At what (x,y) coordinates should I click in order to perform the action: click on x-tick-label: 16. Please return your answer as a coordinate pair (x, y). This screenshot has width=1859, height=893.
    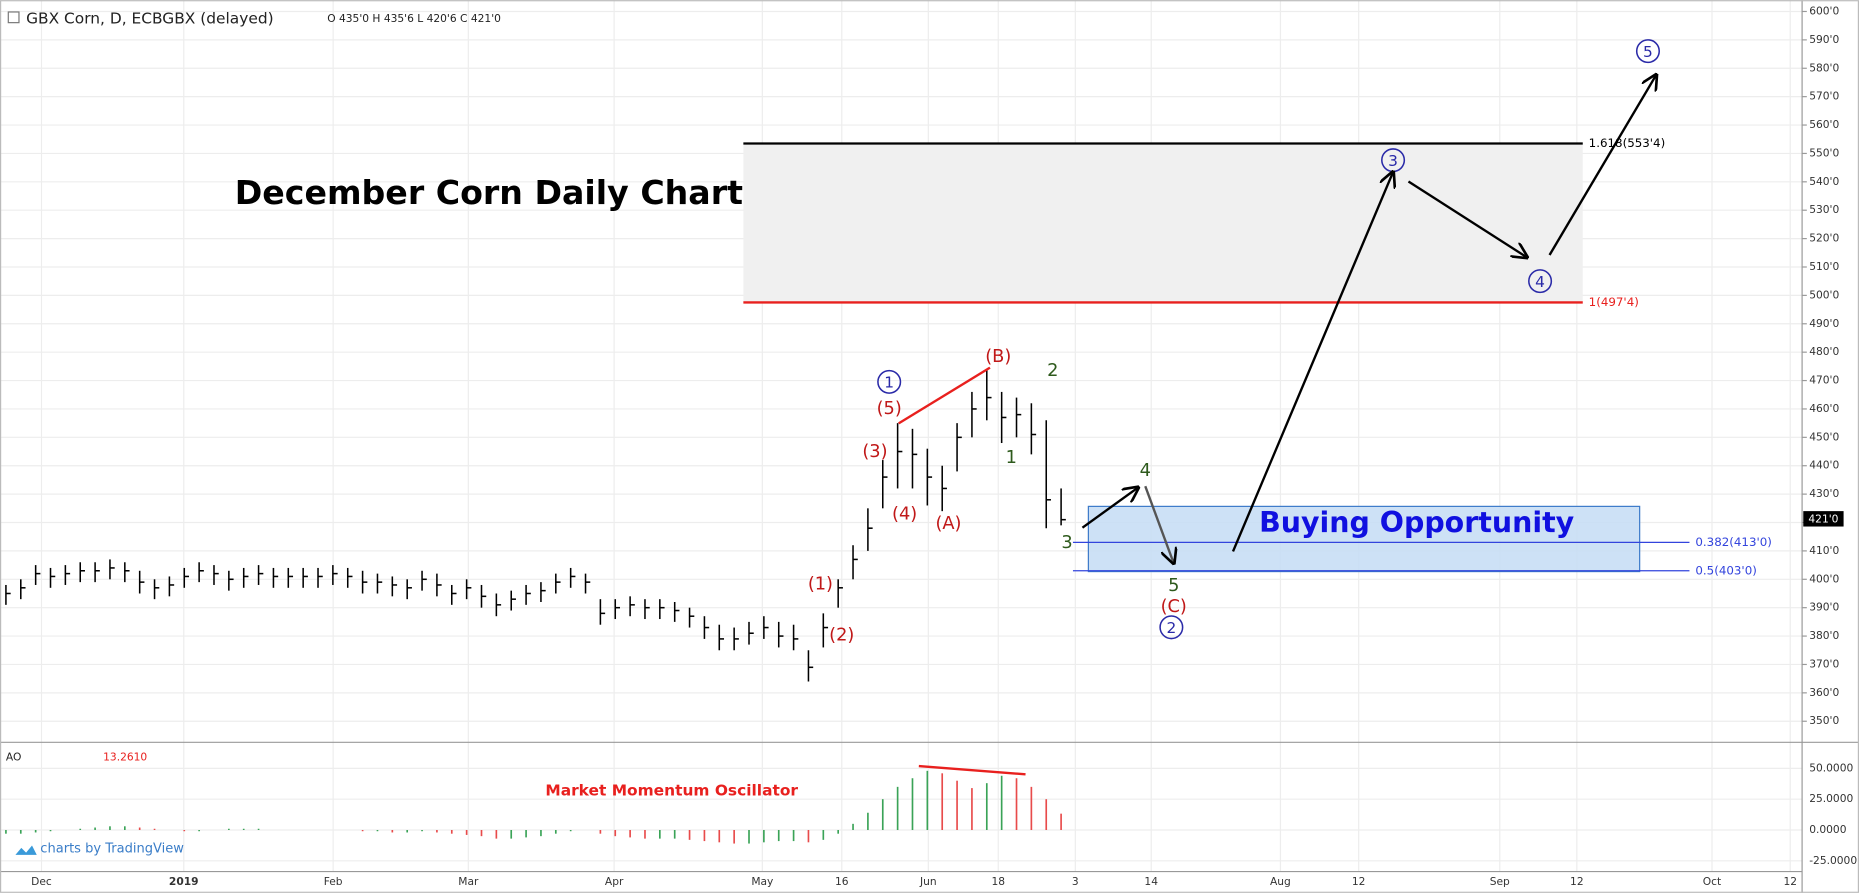
    Looking at the image, I should click on (842, 881).